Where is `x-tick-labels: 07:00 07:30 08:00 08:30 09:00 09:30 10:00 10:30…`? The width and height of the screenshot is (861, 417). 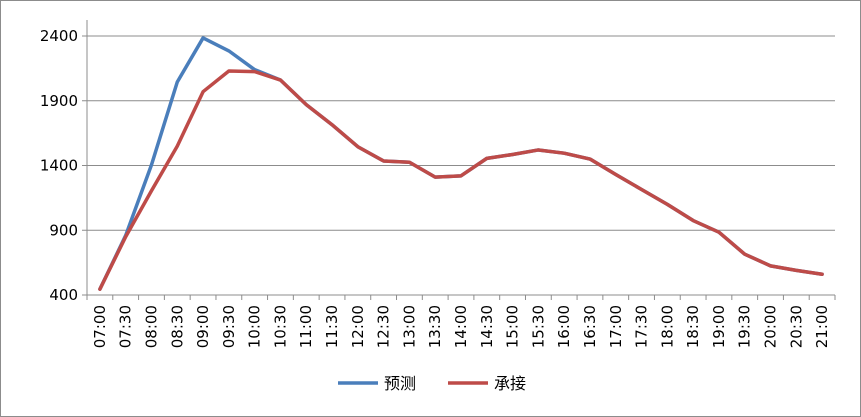 x-tick-labels: 07:00 07:30 08:00 08:30 09:00 09:30 10:00 10:30… is located at coordinates (461, 326).